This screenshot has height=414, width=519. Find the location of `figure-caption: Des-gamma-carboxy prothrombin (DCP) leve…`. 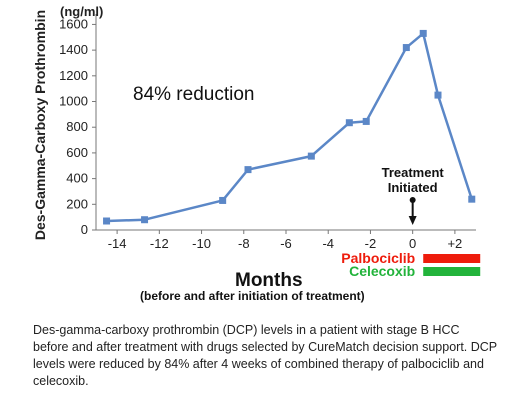

figure-caption: Des-gamma-carboxy prothrombin (DCP) leve… is located at coordinates (265, 355).